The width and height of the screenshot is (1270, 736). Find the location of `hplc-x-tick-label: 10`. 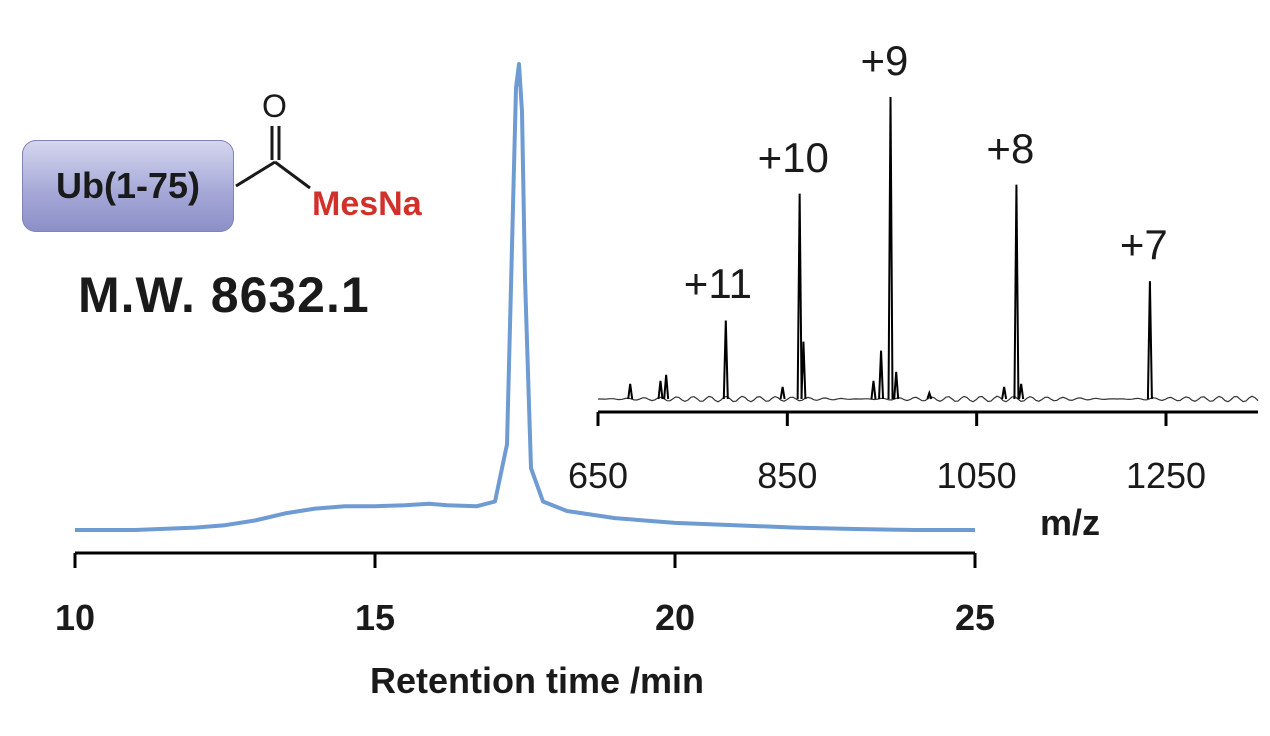

hplc-x-tick-label: 10 is located at coordinates (75, 617).